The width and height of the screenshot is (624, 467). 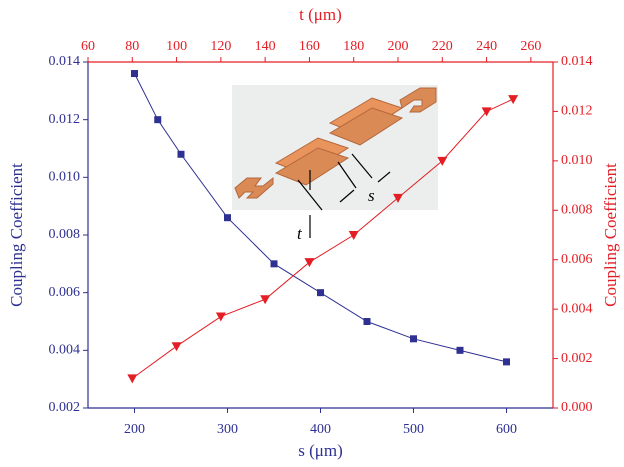 What do you see at coordinates (65, 61) in the screenshot?
I see `y-tick-label: 0.014` at bounding box center [65, 61].